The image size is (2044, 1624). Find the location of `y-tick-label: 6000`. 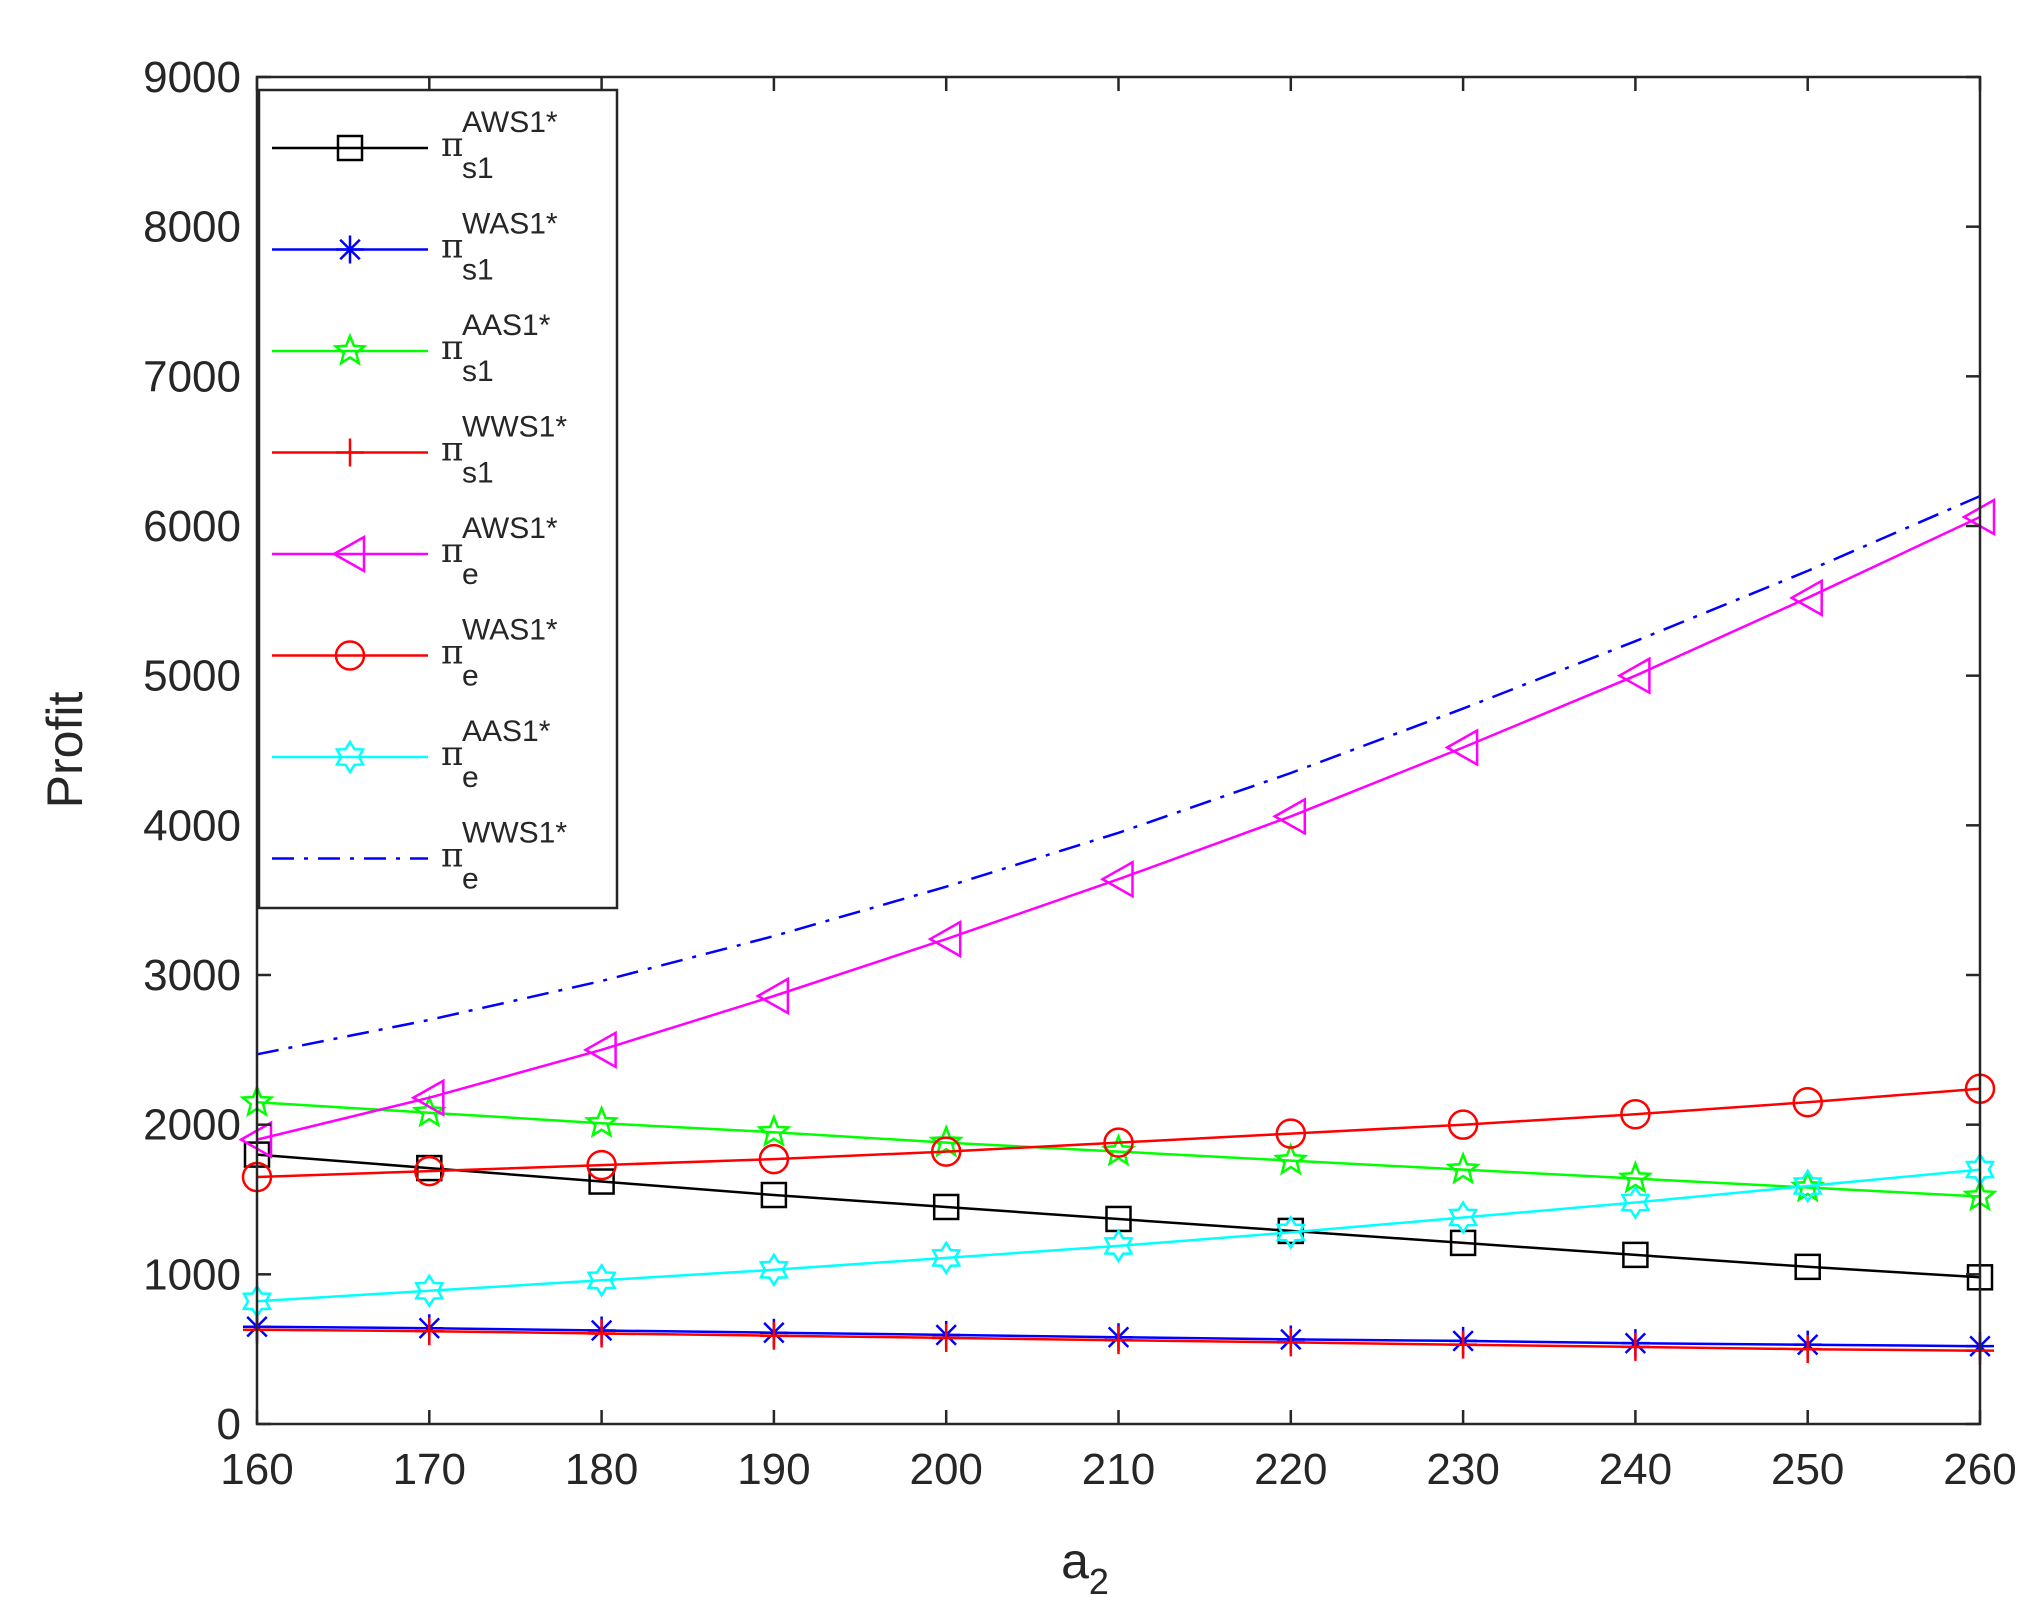

y-tick-label: 6000 is located at coordinates (192, 526).